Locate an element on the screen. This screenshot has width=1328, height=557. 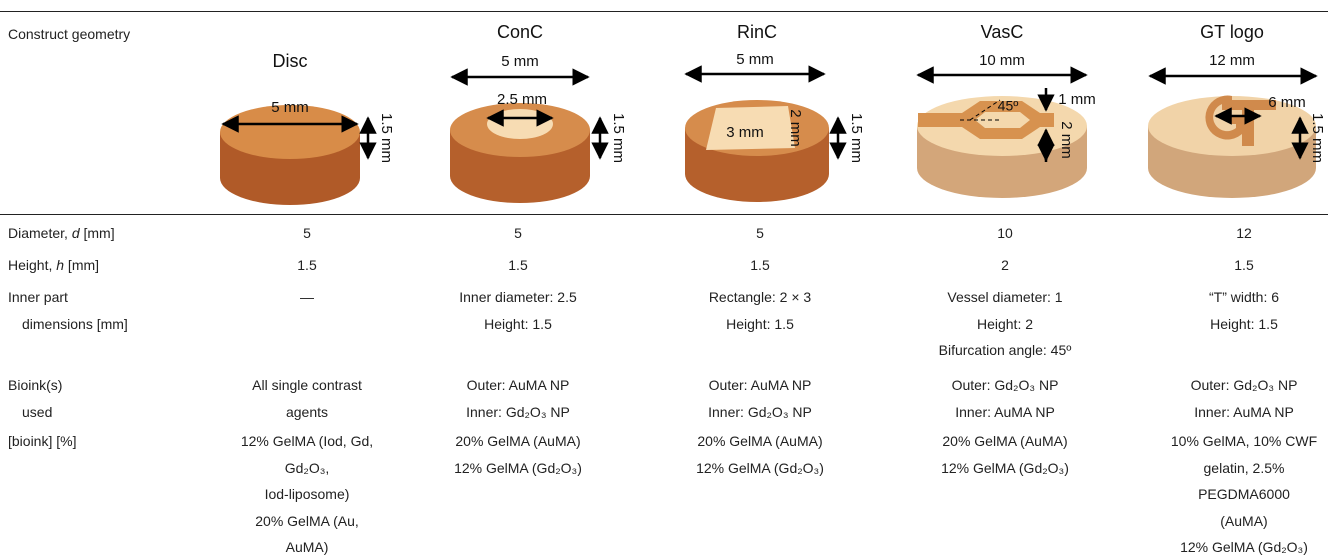
cell-text: AuMA) is located at coordinates (307, 547).